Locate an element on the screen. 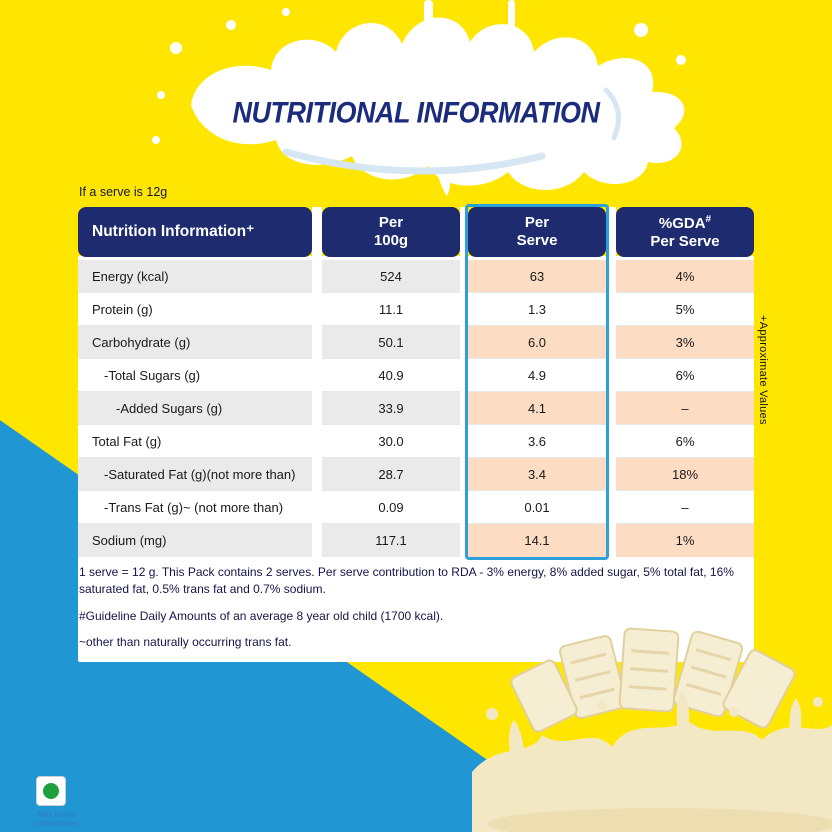 Image resolution: width=832 pixels, height=832 pixels. vegetarian-mark-icon is located at coordinates (51, 791).